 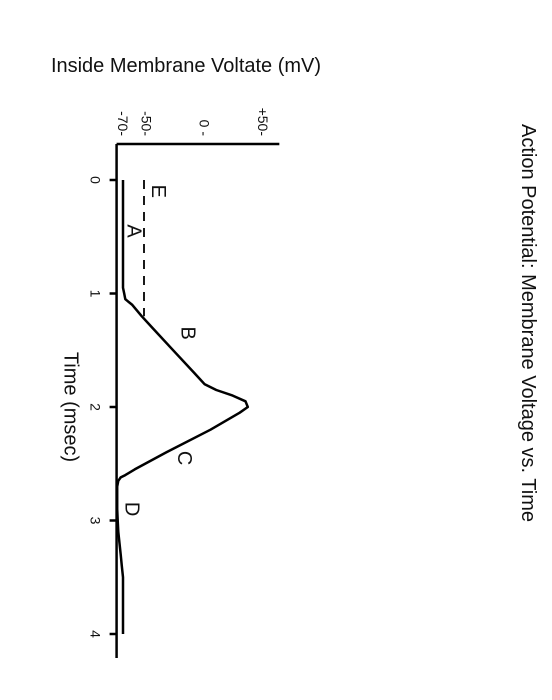 What do you see at coordinates (96, 180) in the screenshot?
I see `x-tick-label: 0` at bounding box center [96, 180].